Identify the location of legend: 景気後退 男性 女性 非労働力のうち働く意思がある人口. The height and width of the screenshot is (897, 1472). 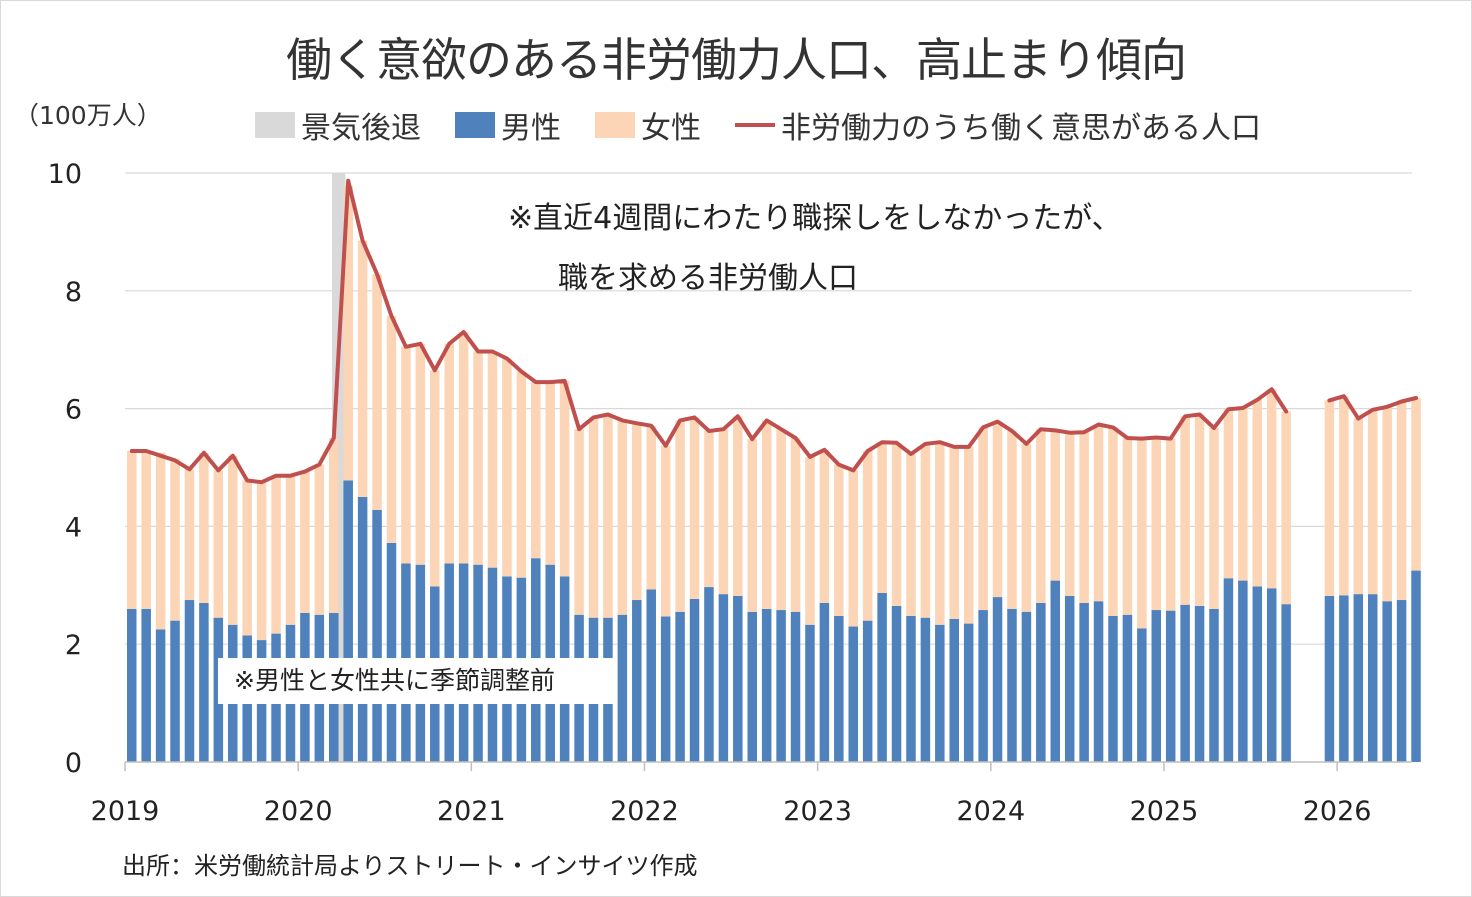
(758, 125).